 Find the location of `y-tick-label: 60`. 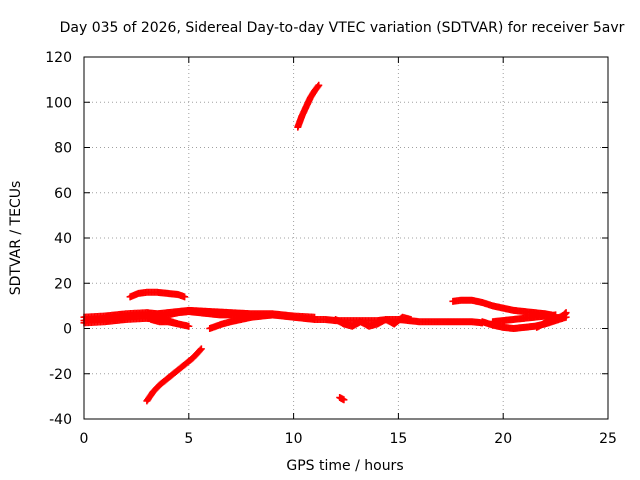

y-tick-label: 60 is located at coordinates (63, 194).